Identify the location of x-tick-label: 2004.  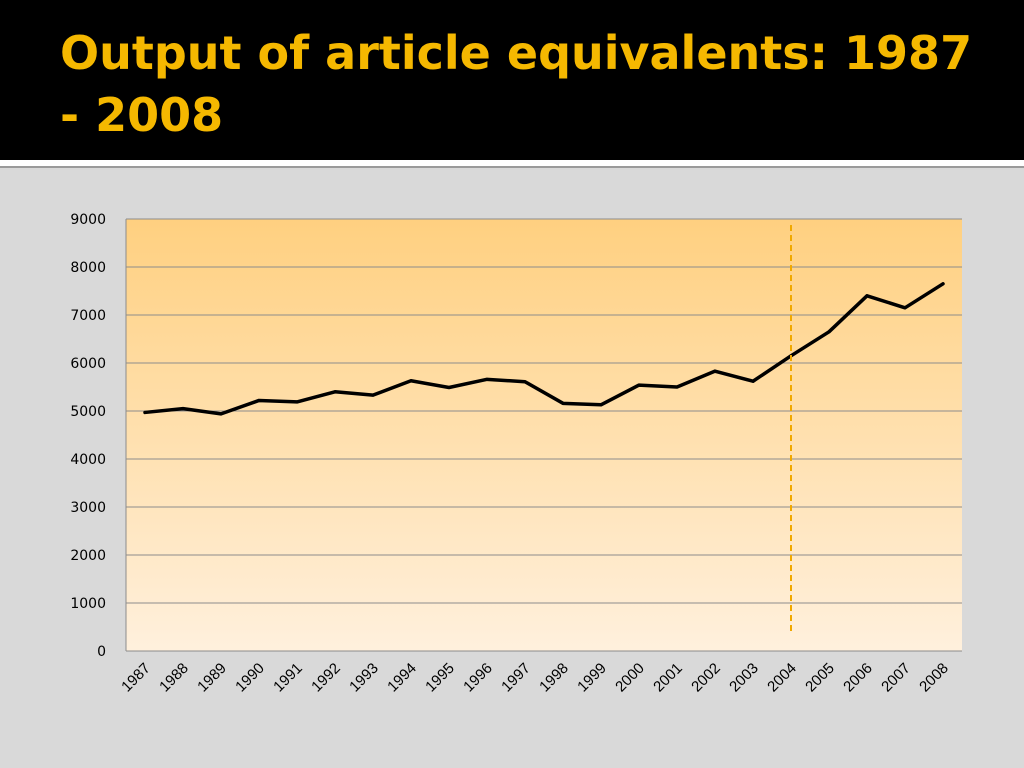
(782, 678).